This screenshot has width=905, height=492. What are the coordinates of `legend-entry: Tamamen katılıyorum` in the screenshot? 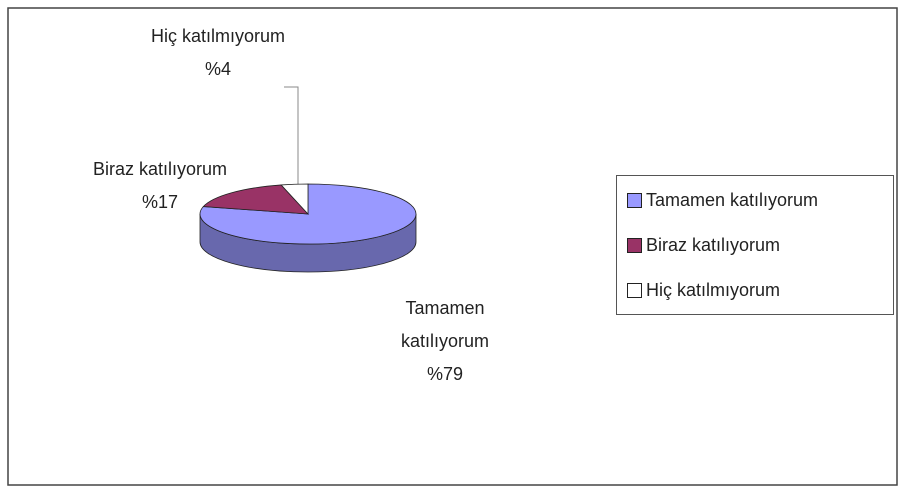 It's located at (722, 200).